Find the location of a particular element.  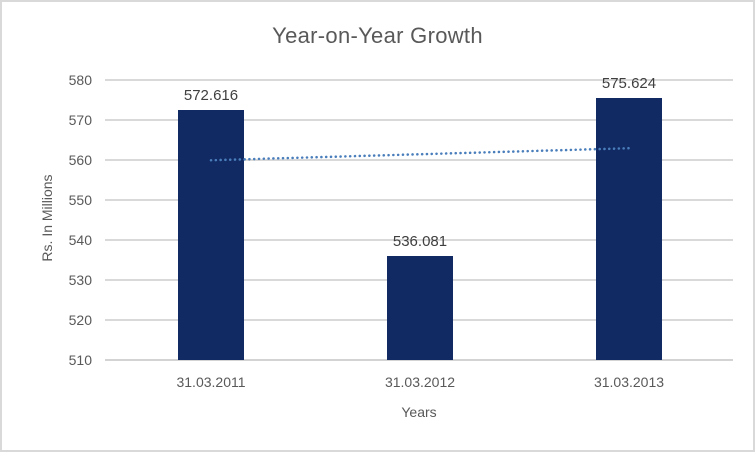

y-tick-label: 570 is located at coordinates (80, 120).